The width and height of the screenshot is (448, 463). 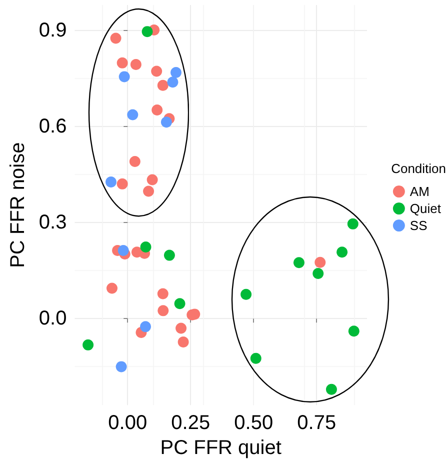 What do you see at coordinates (221, 448) in the screenshot?
I see `x-axis-title: PC FFR quiet` at bounding box center [221, 448].